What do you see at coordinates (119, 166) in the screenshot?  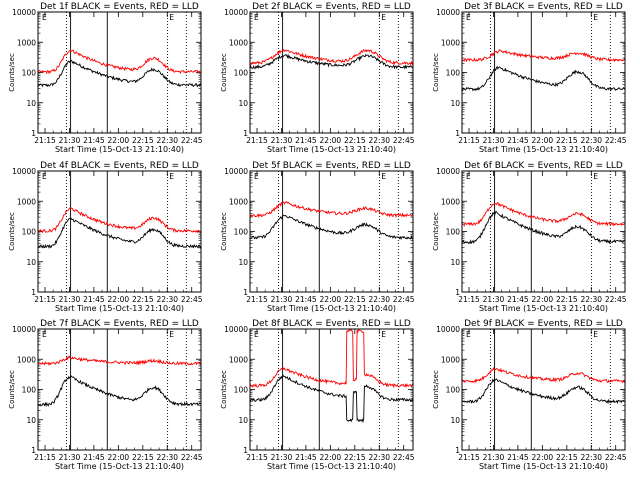 I see `panel-title: Det 4f BLACK = Events, RED = LLD` at bounding box center [119, 166].